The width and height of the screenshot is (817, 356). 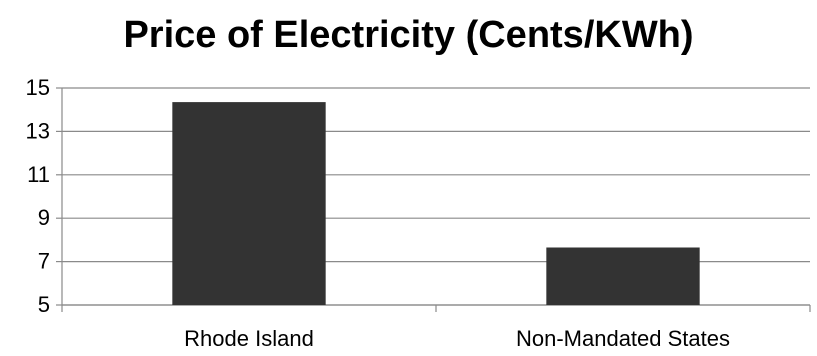 What do you see at coordinates (44, 261) in the screenshot?
I see `y-tick-label: 7` at bounding box center [44, 261].